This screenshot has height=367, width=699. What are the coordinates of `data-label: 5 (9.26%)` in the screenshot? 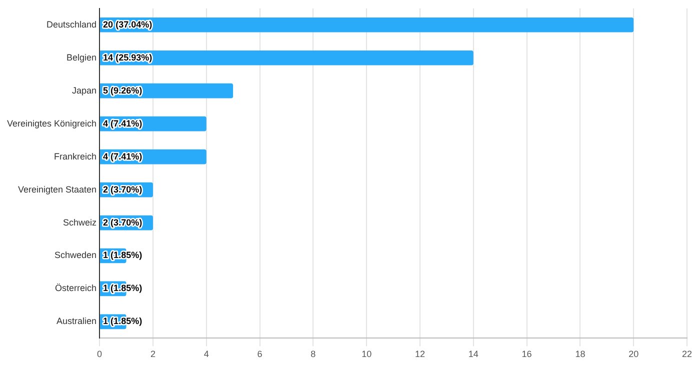 It's located at (122, 90).